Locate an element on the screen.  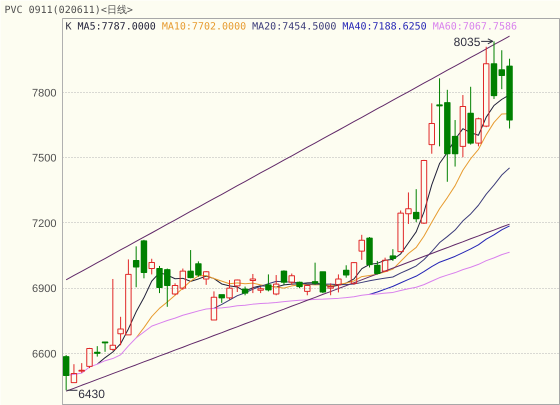
text: MA20:7454.5000 is located at coordinates (294, 27).